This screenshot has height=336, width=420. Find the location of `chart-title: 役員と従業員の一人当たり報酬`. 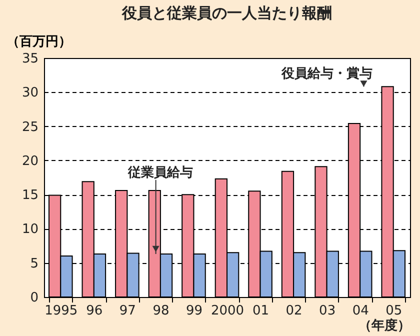

chart-title: 役員と従業員の一人当たり報酬 is located at coordinates (226, 13).